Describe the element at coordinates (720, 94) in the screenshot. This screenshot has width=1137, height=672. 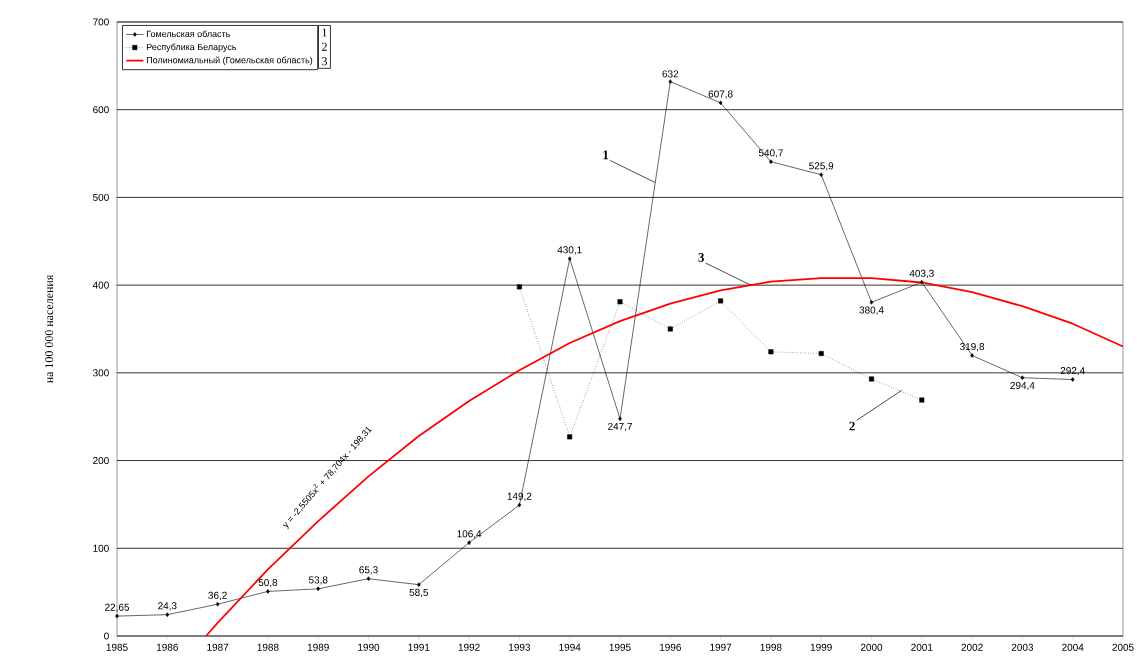
I see `data-label: 607,8` at that location.